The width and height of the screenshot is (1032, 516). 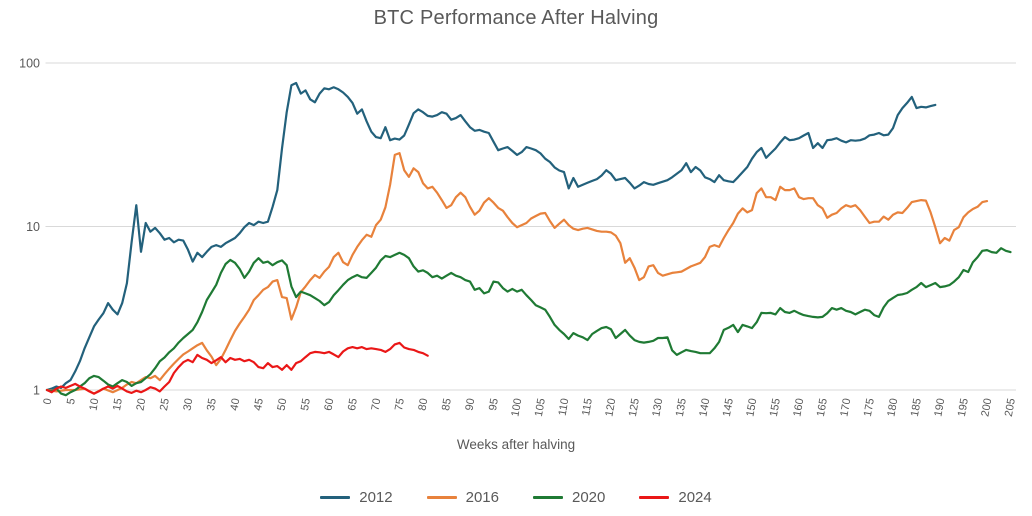 I want to click on x-tick-label: 130, so click(x=657, y=407).